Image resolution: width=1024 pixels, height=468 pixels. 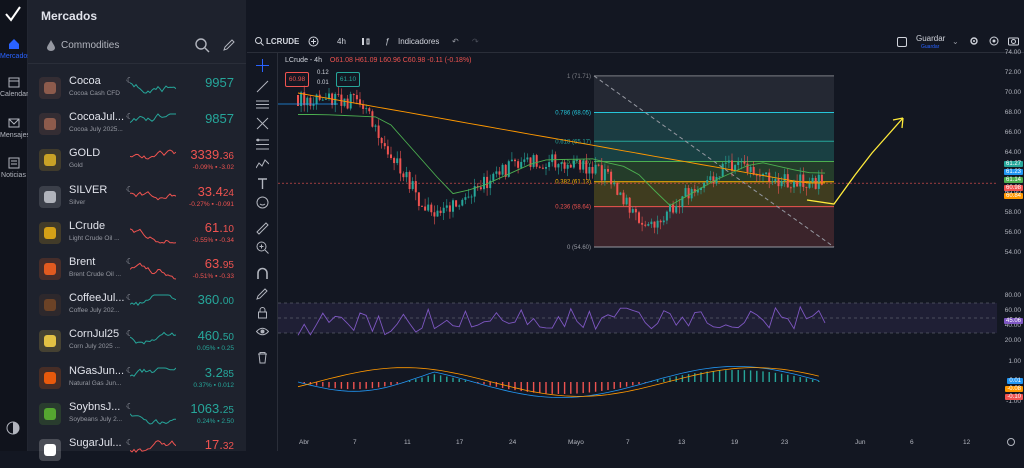 I want to click on camera-icon, so click(x=1013, y=41).